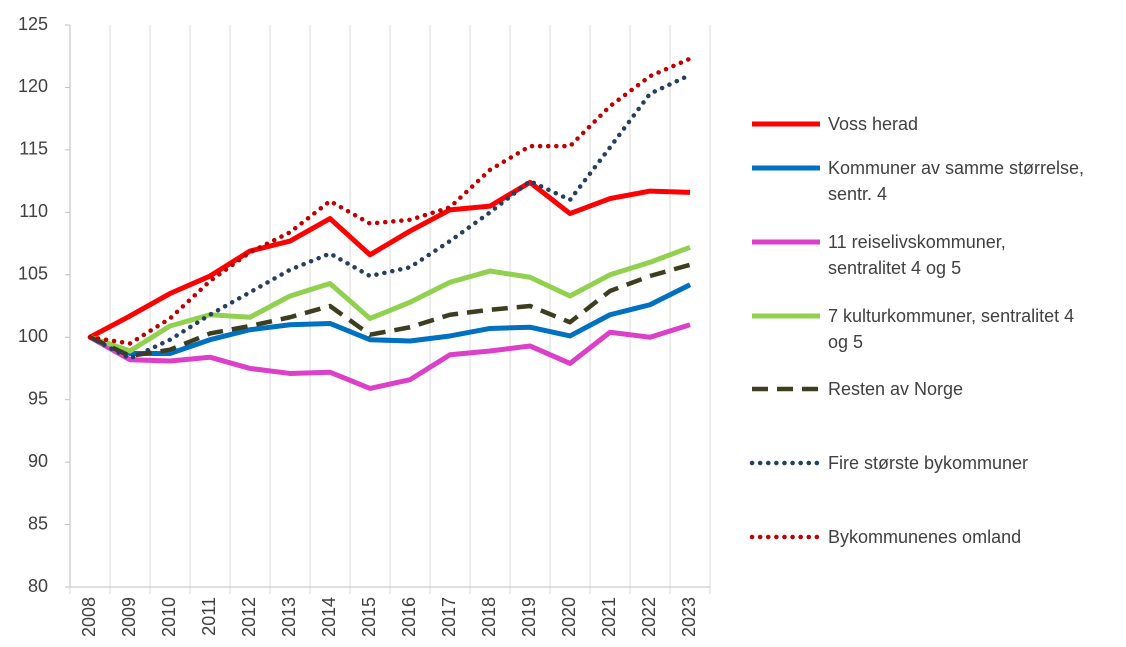  What do you see at coordinates (951, 329) in the screenshot?
I see `legend-label: 7 kulturkommuner, sentralitet 4 og 5` at bounding box center [951, 329].